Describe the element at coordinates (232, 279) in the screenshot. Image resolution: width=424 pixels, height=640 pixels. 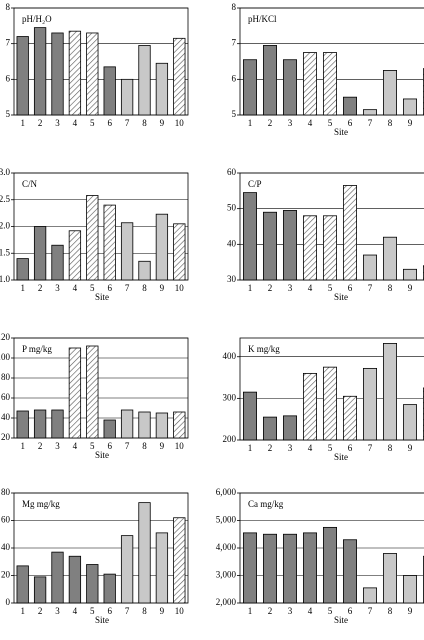
I see `y-tick-label: 30` at that location.